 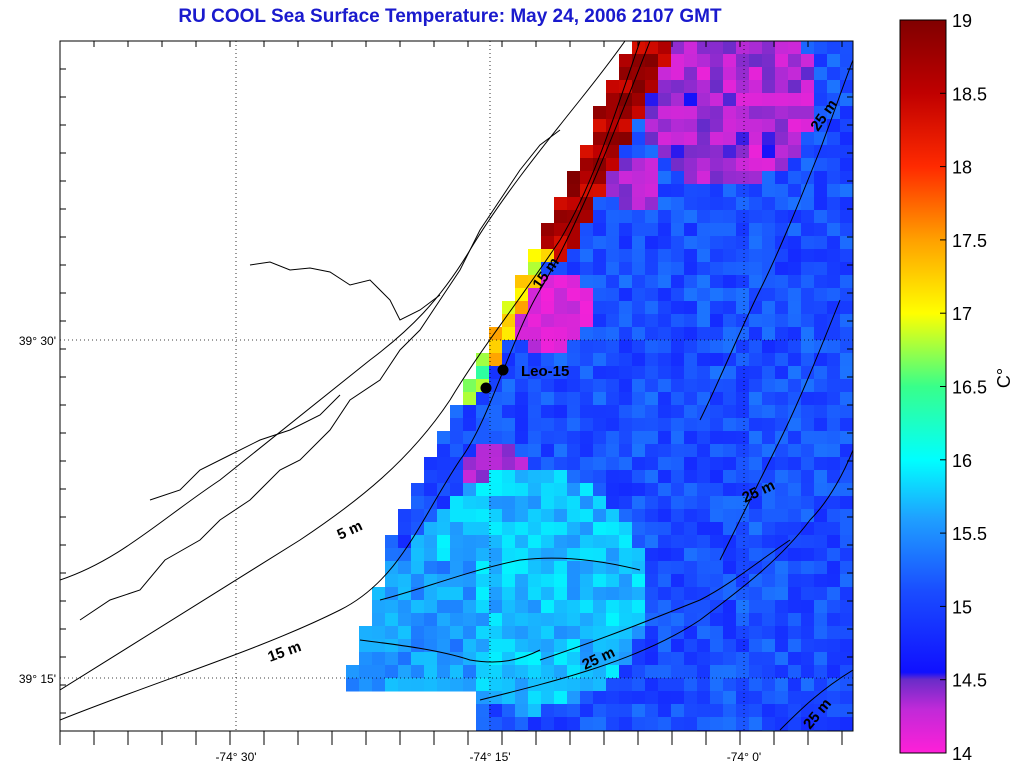 I want to click on colorbar-tick-label: 16, so click(x=962, y=461).